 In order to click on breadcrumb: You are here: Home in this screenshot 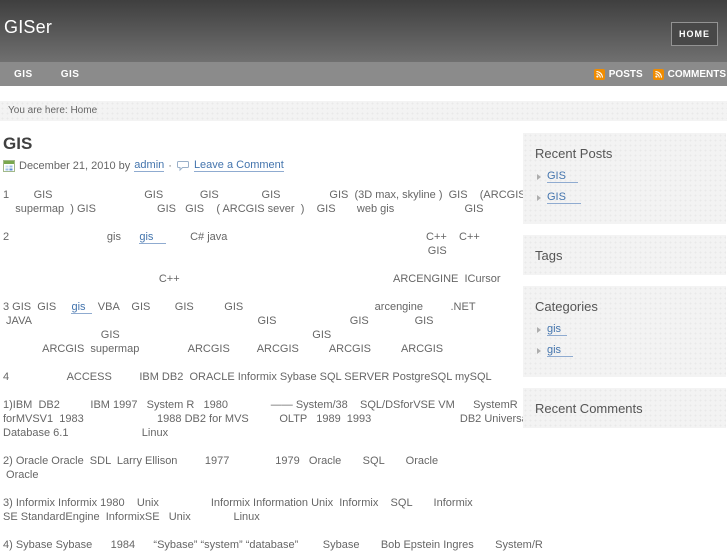, I will do `click(363, 111)`.